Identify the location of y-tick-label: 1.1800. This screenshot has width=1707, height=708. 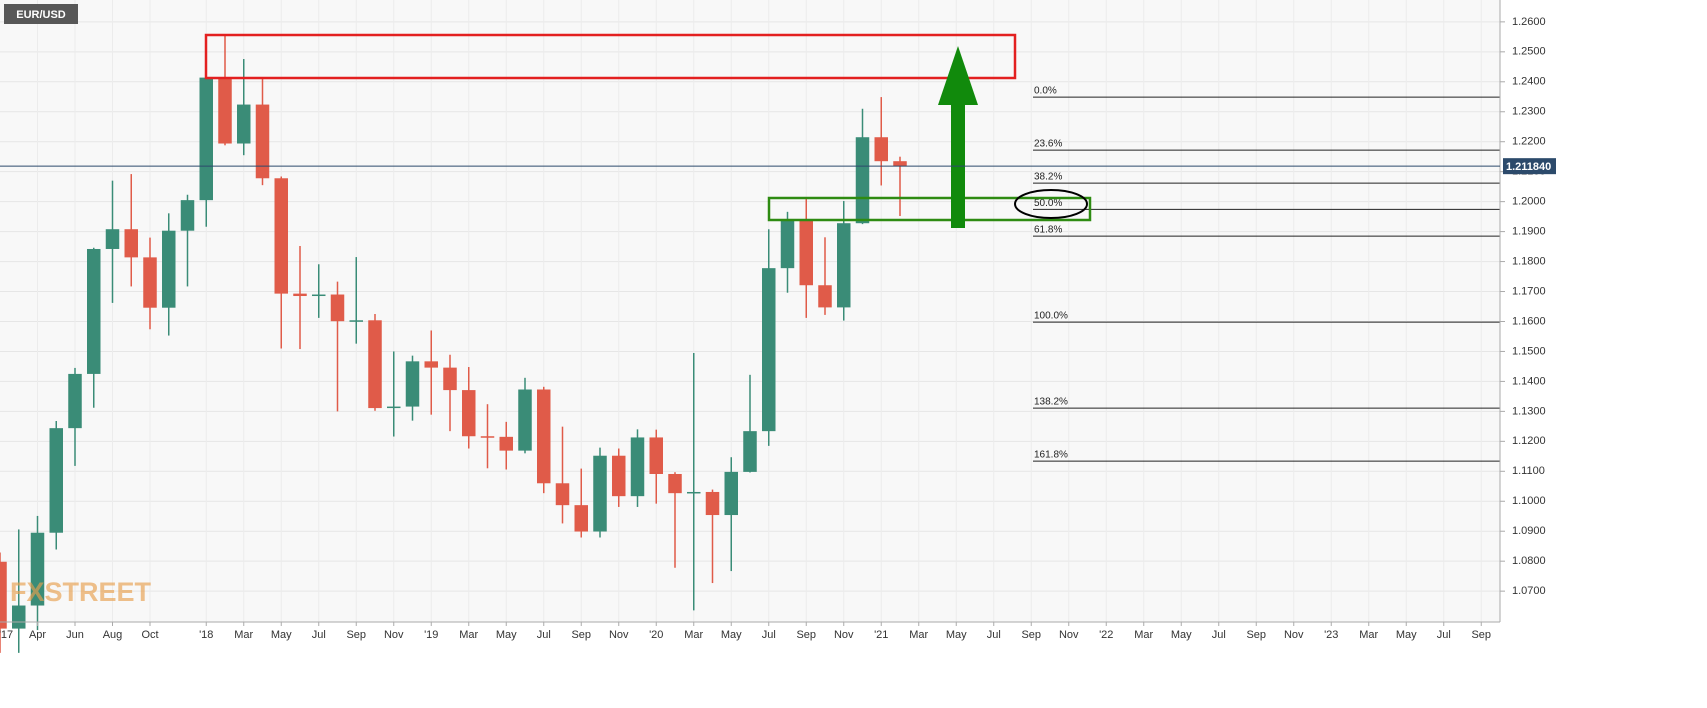
(1529, 261).